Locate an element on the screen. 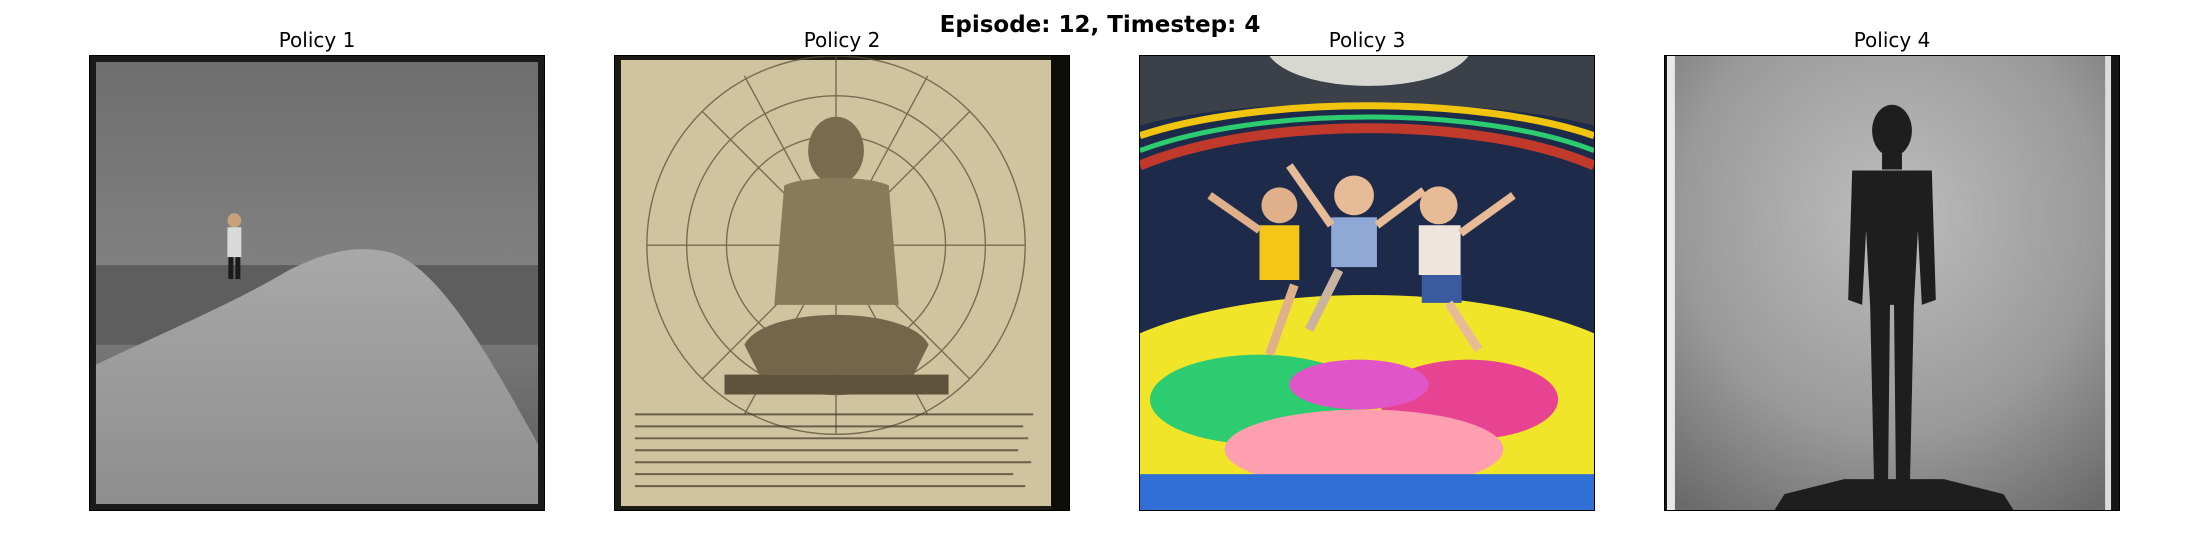 The image size is (2200, 550). panel-title-3: Policy 3 is located at coordinates (1367, 40).